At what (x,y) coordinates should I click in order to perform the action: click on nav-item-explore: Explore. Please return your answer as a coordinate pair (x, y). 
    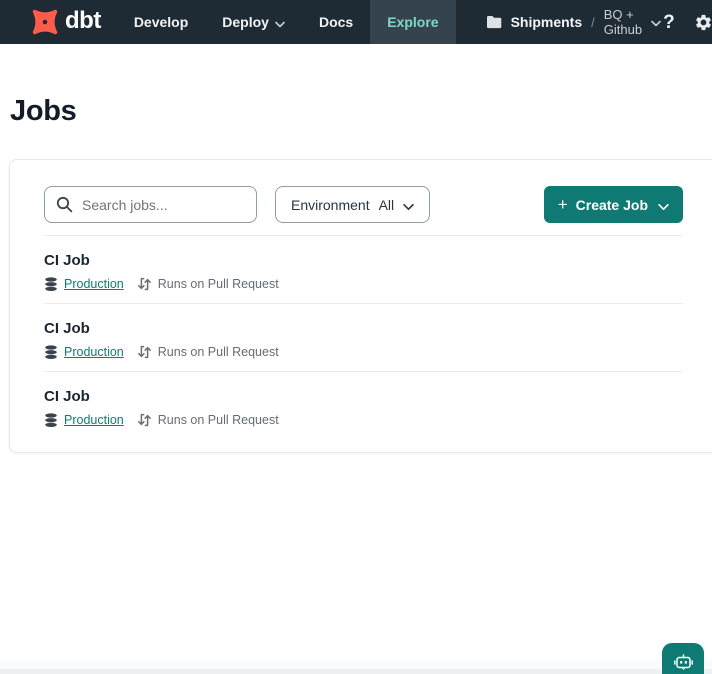
    Looking at the image, I should click on (413, 22).